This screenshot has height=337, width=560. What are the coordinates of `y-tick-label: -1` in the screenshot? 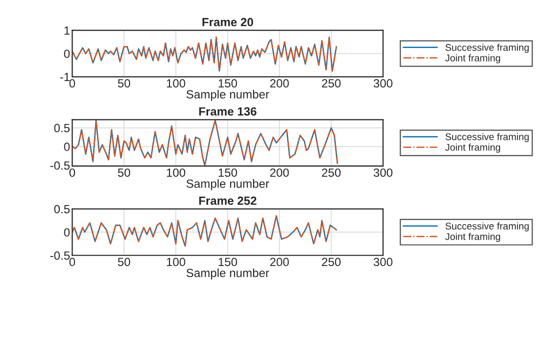 It's located at (65, 77).